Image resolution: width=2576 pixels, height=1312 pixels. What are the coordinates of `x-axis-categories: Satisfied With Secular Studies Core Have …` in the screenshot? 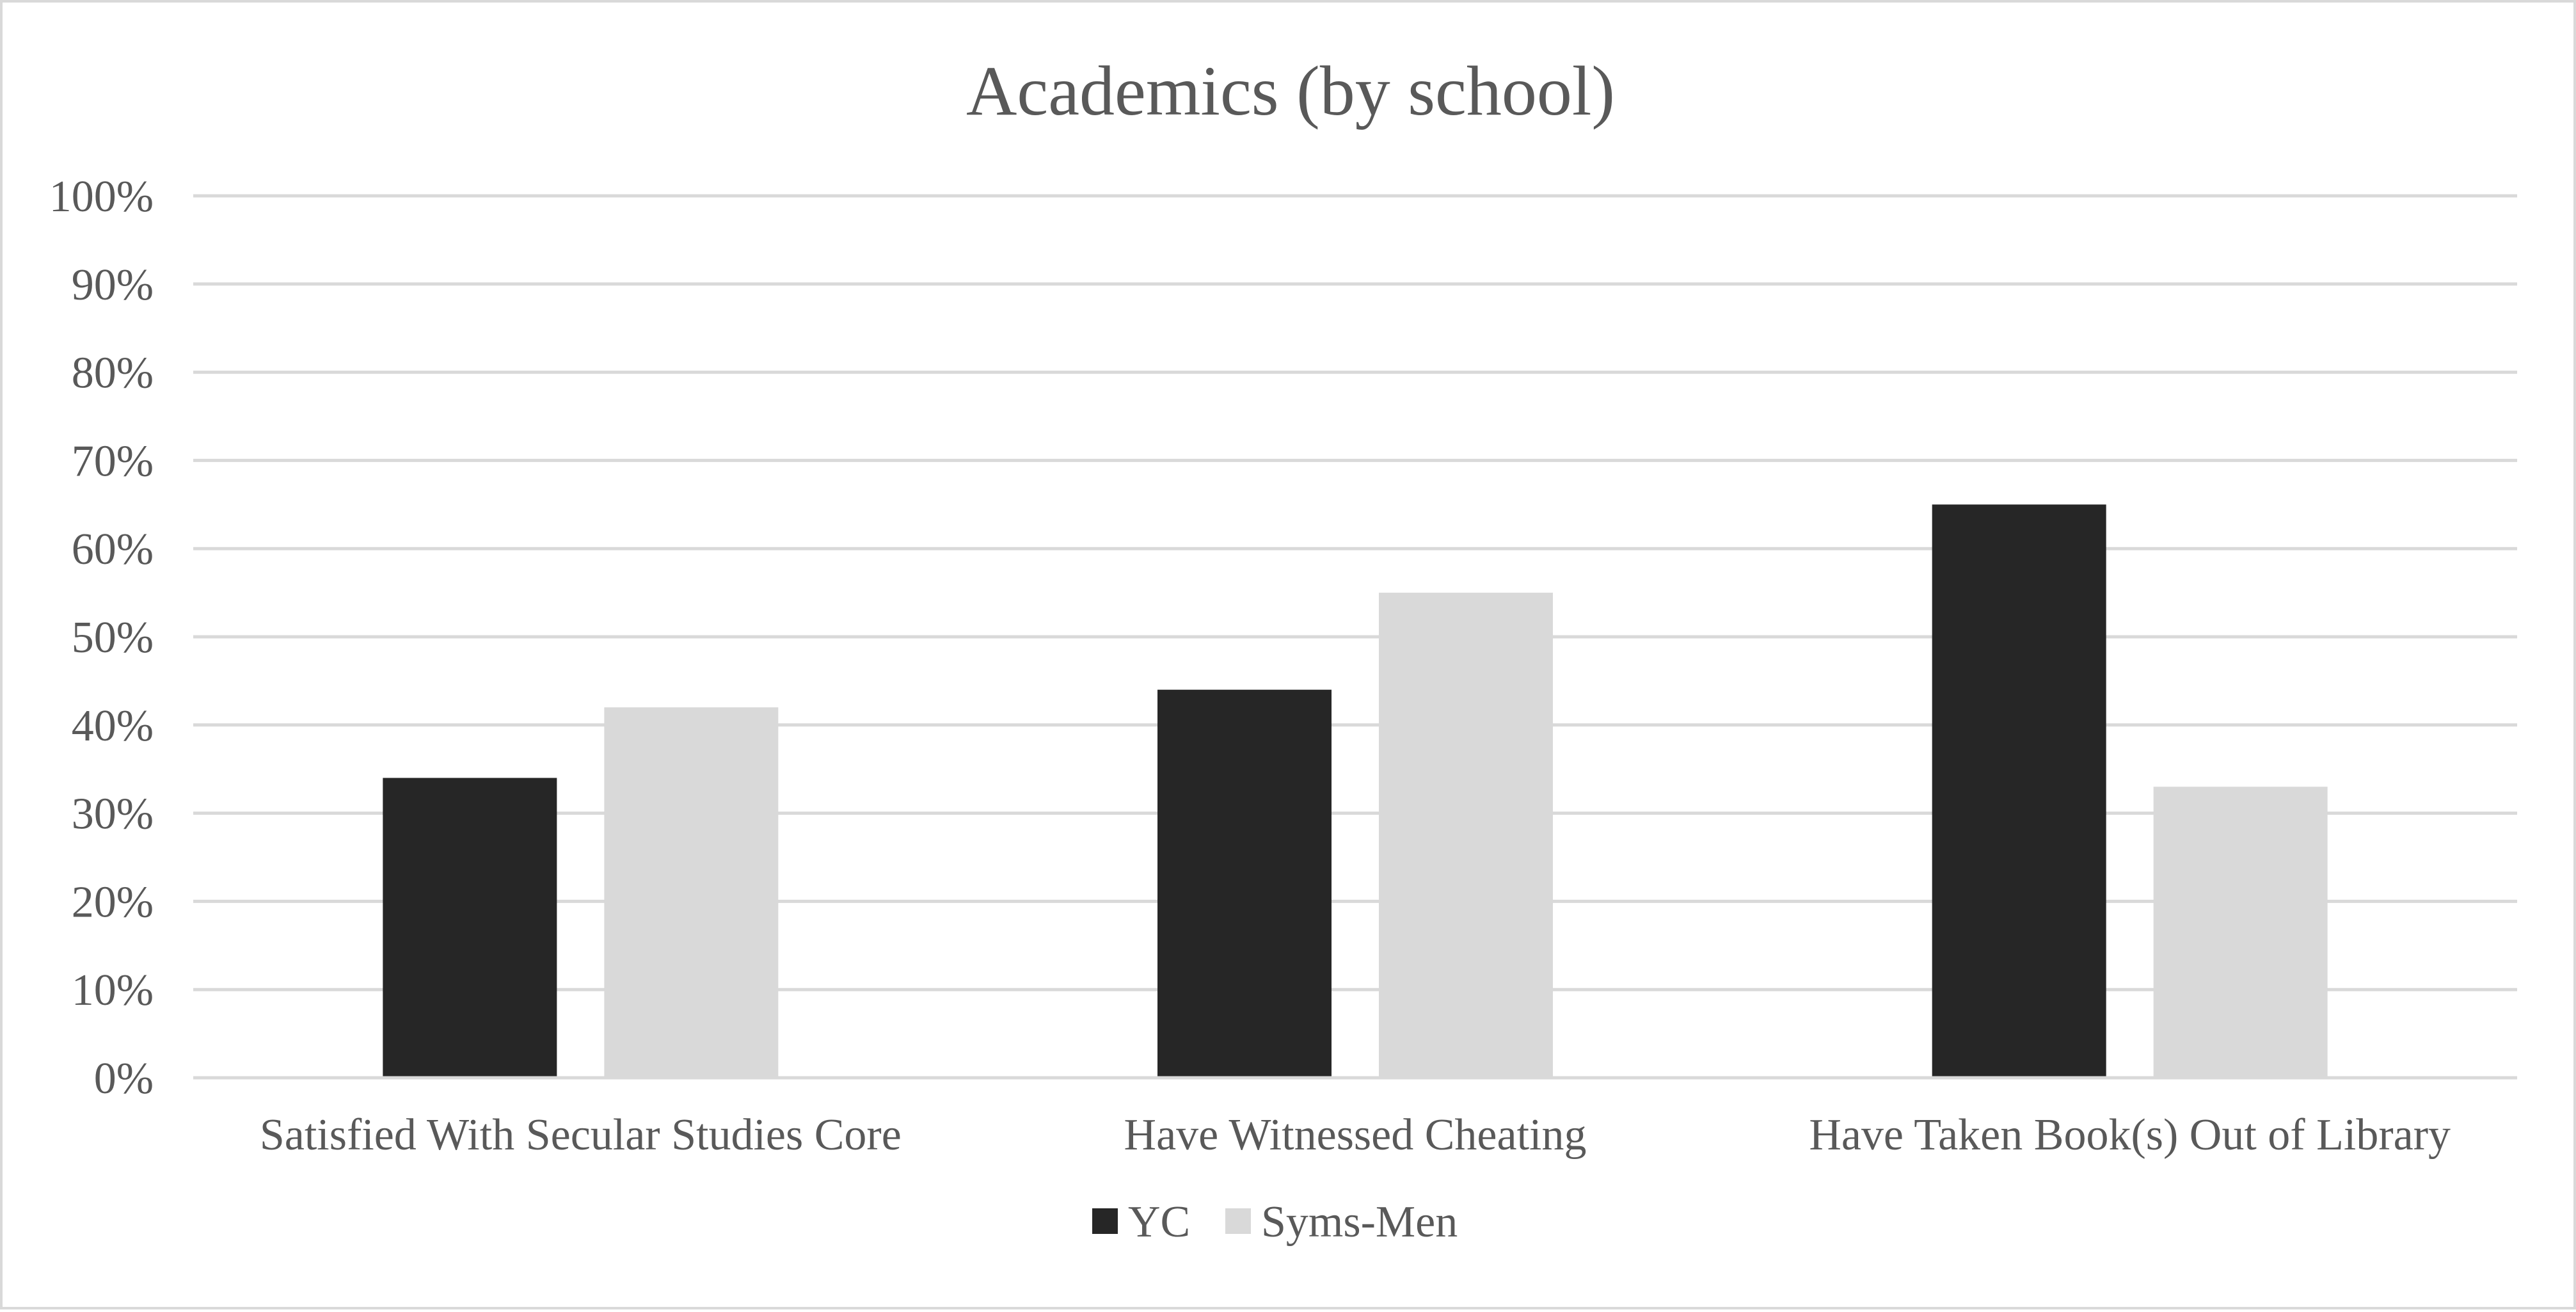 It's located at (1356, 1135).